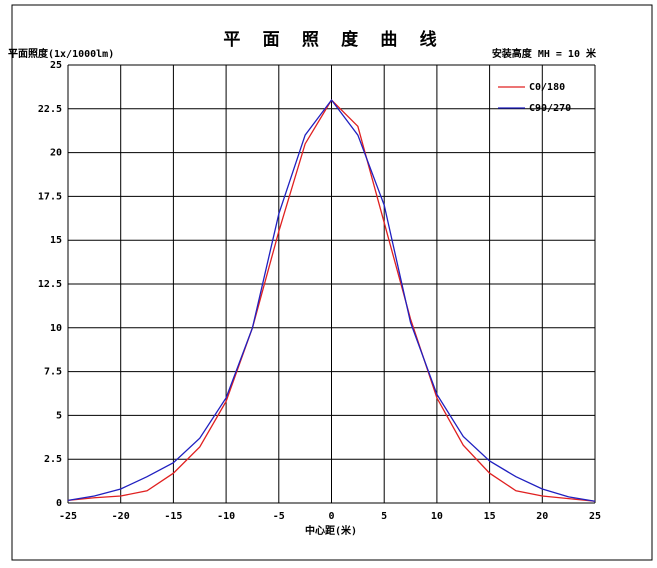  What do you see at coordinates (56, 153) in the screenshot?
I see `y-tick-label: 20` at bounding box center [56, 153].